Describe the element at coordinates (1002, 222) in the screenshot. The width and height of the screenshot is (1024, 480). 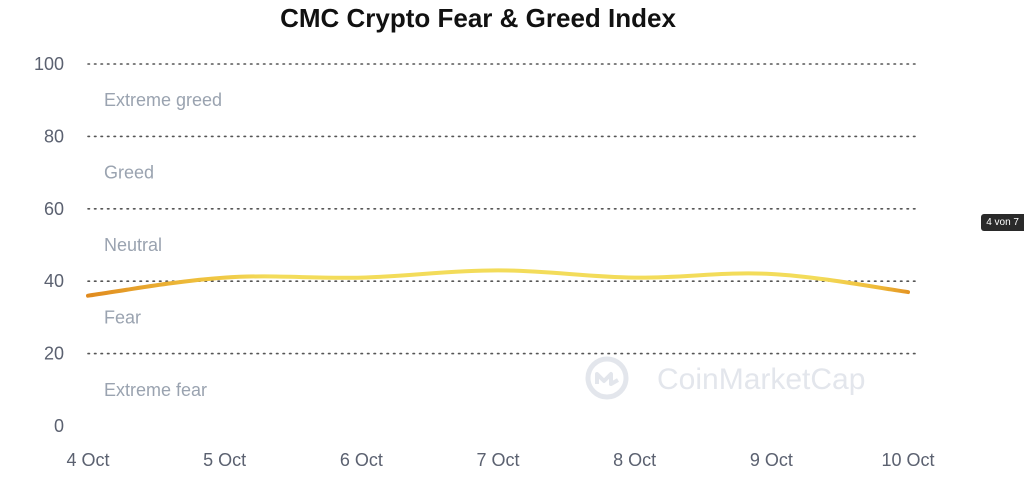
I see `page-counter-badge: 4 von 7` at that location.